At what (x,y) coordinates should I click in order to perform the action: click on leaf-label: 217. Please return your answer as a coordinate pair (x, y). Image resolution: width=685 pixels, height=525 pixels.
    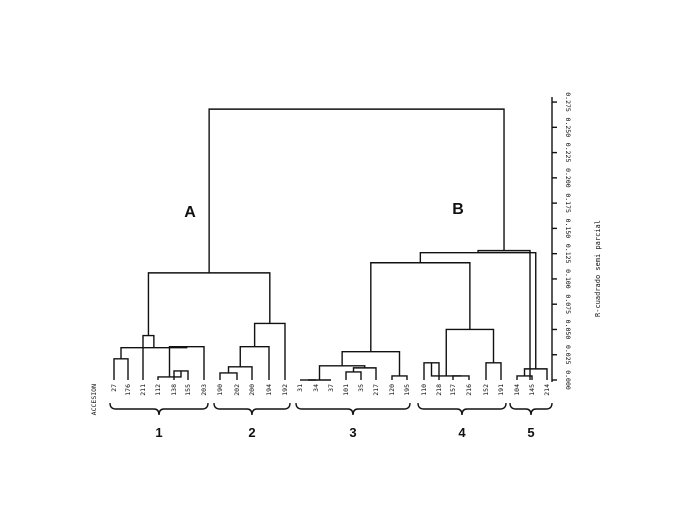
    Looking at the image, I should click on (376, 390).